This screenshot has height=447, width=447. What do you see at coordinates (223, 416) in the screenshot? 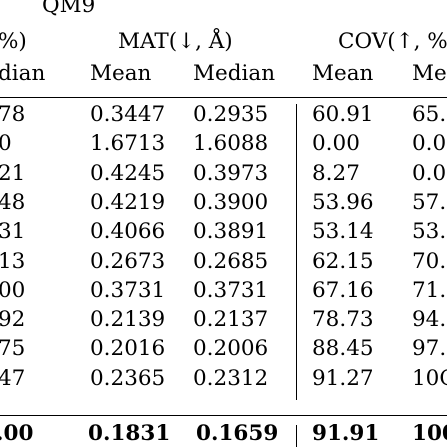
I see `final-row-rule` at bounding box center [223, 416].